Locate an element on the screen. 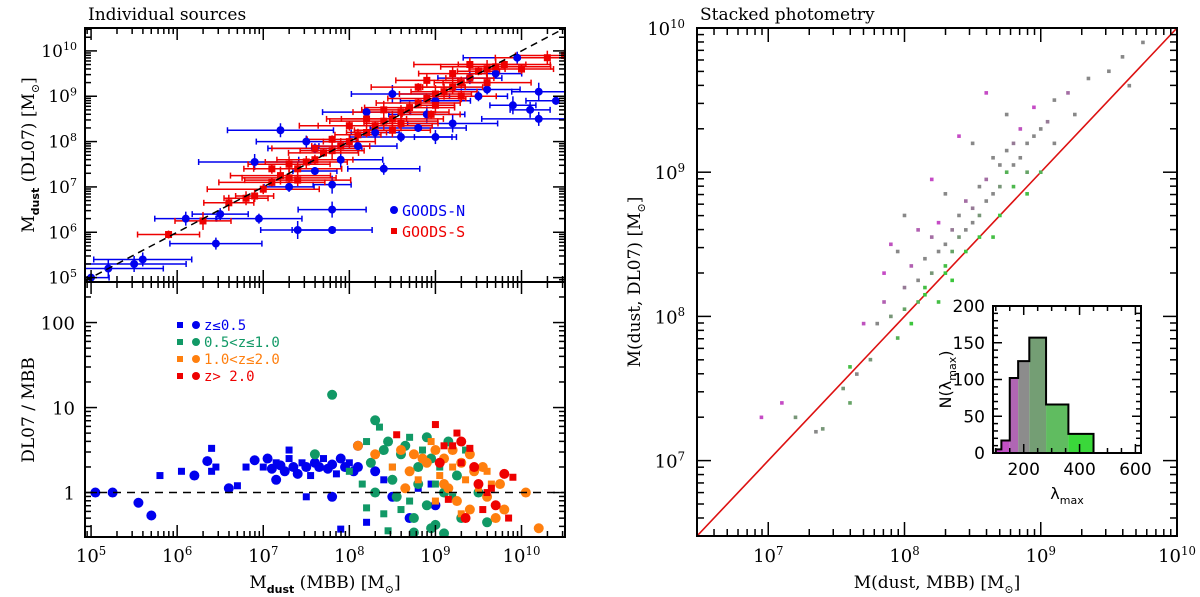 This screenshot has width=1200, height=597. x-tick-label: 10⁸ is located at coordinates (904, 555).